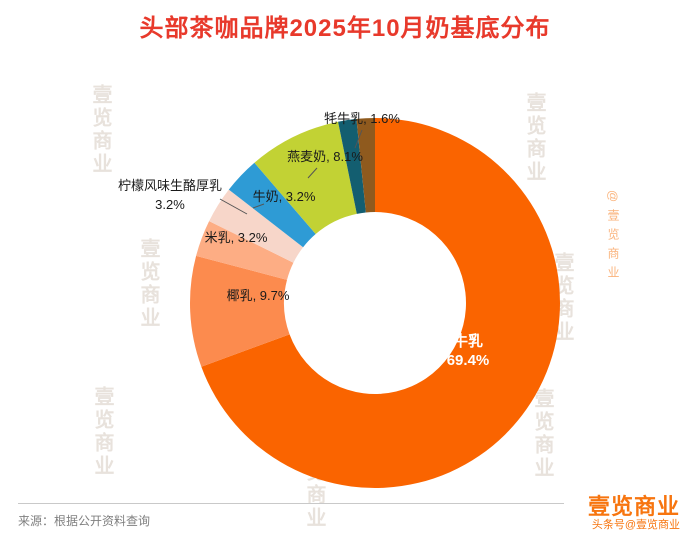 The height and width of the screenshot is (547, 690). I want to click on slice-label-燕麦奶: 燕麦奶, 8.1%, so click(325, 156).